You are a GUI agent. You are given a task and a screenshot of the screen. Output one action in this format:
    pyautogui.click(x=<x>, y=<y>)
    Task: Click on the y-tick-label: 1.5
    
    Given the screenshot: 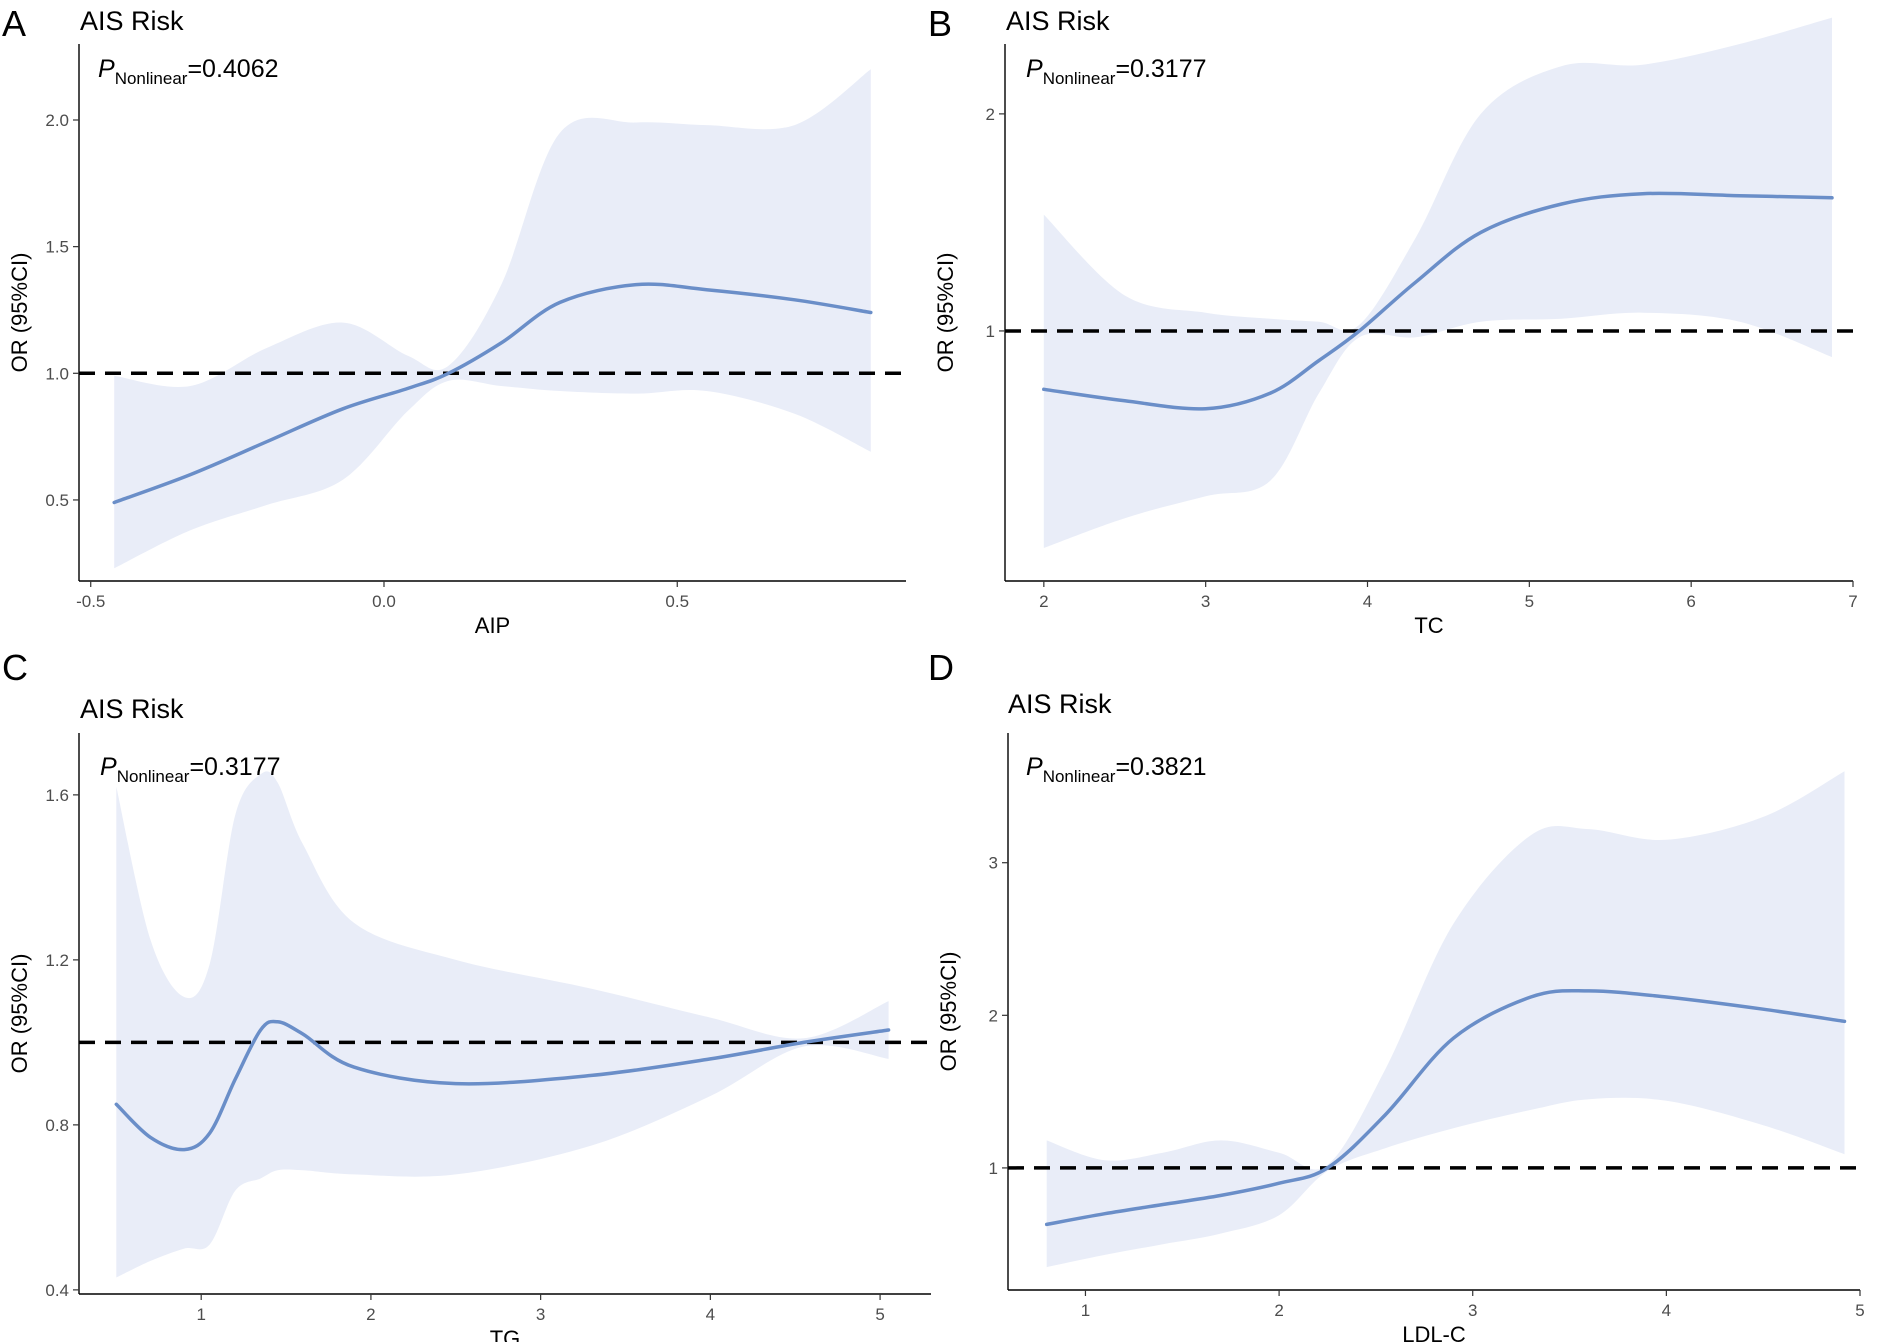 What is the action you would take?
    pyautogui.click(x=57, y=247)
    